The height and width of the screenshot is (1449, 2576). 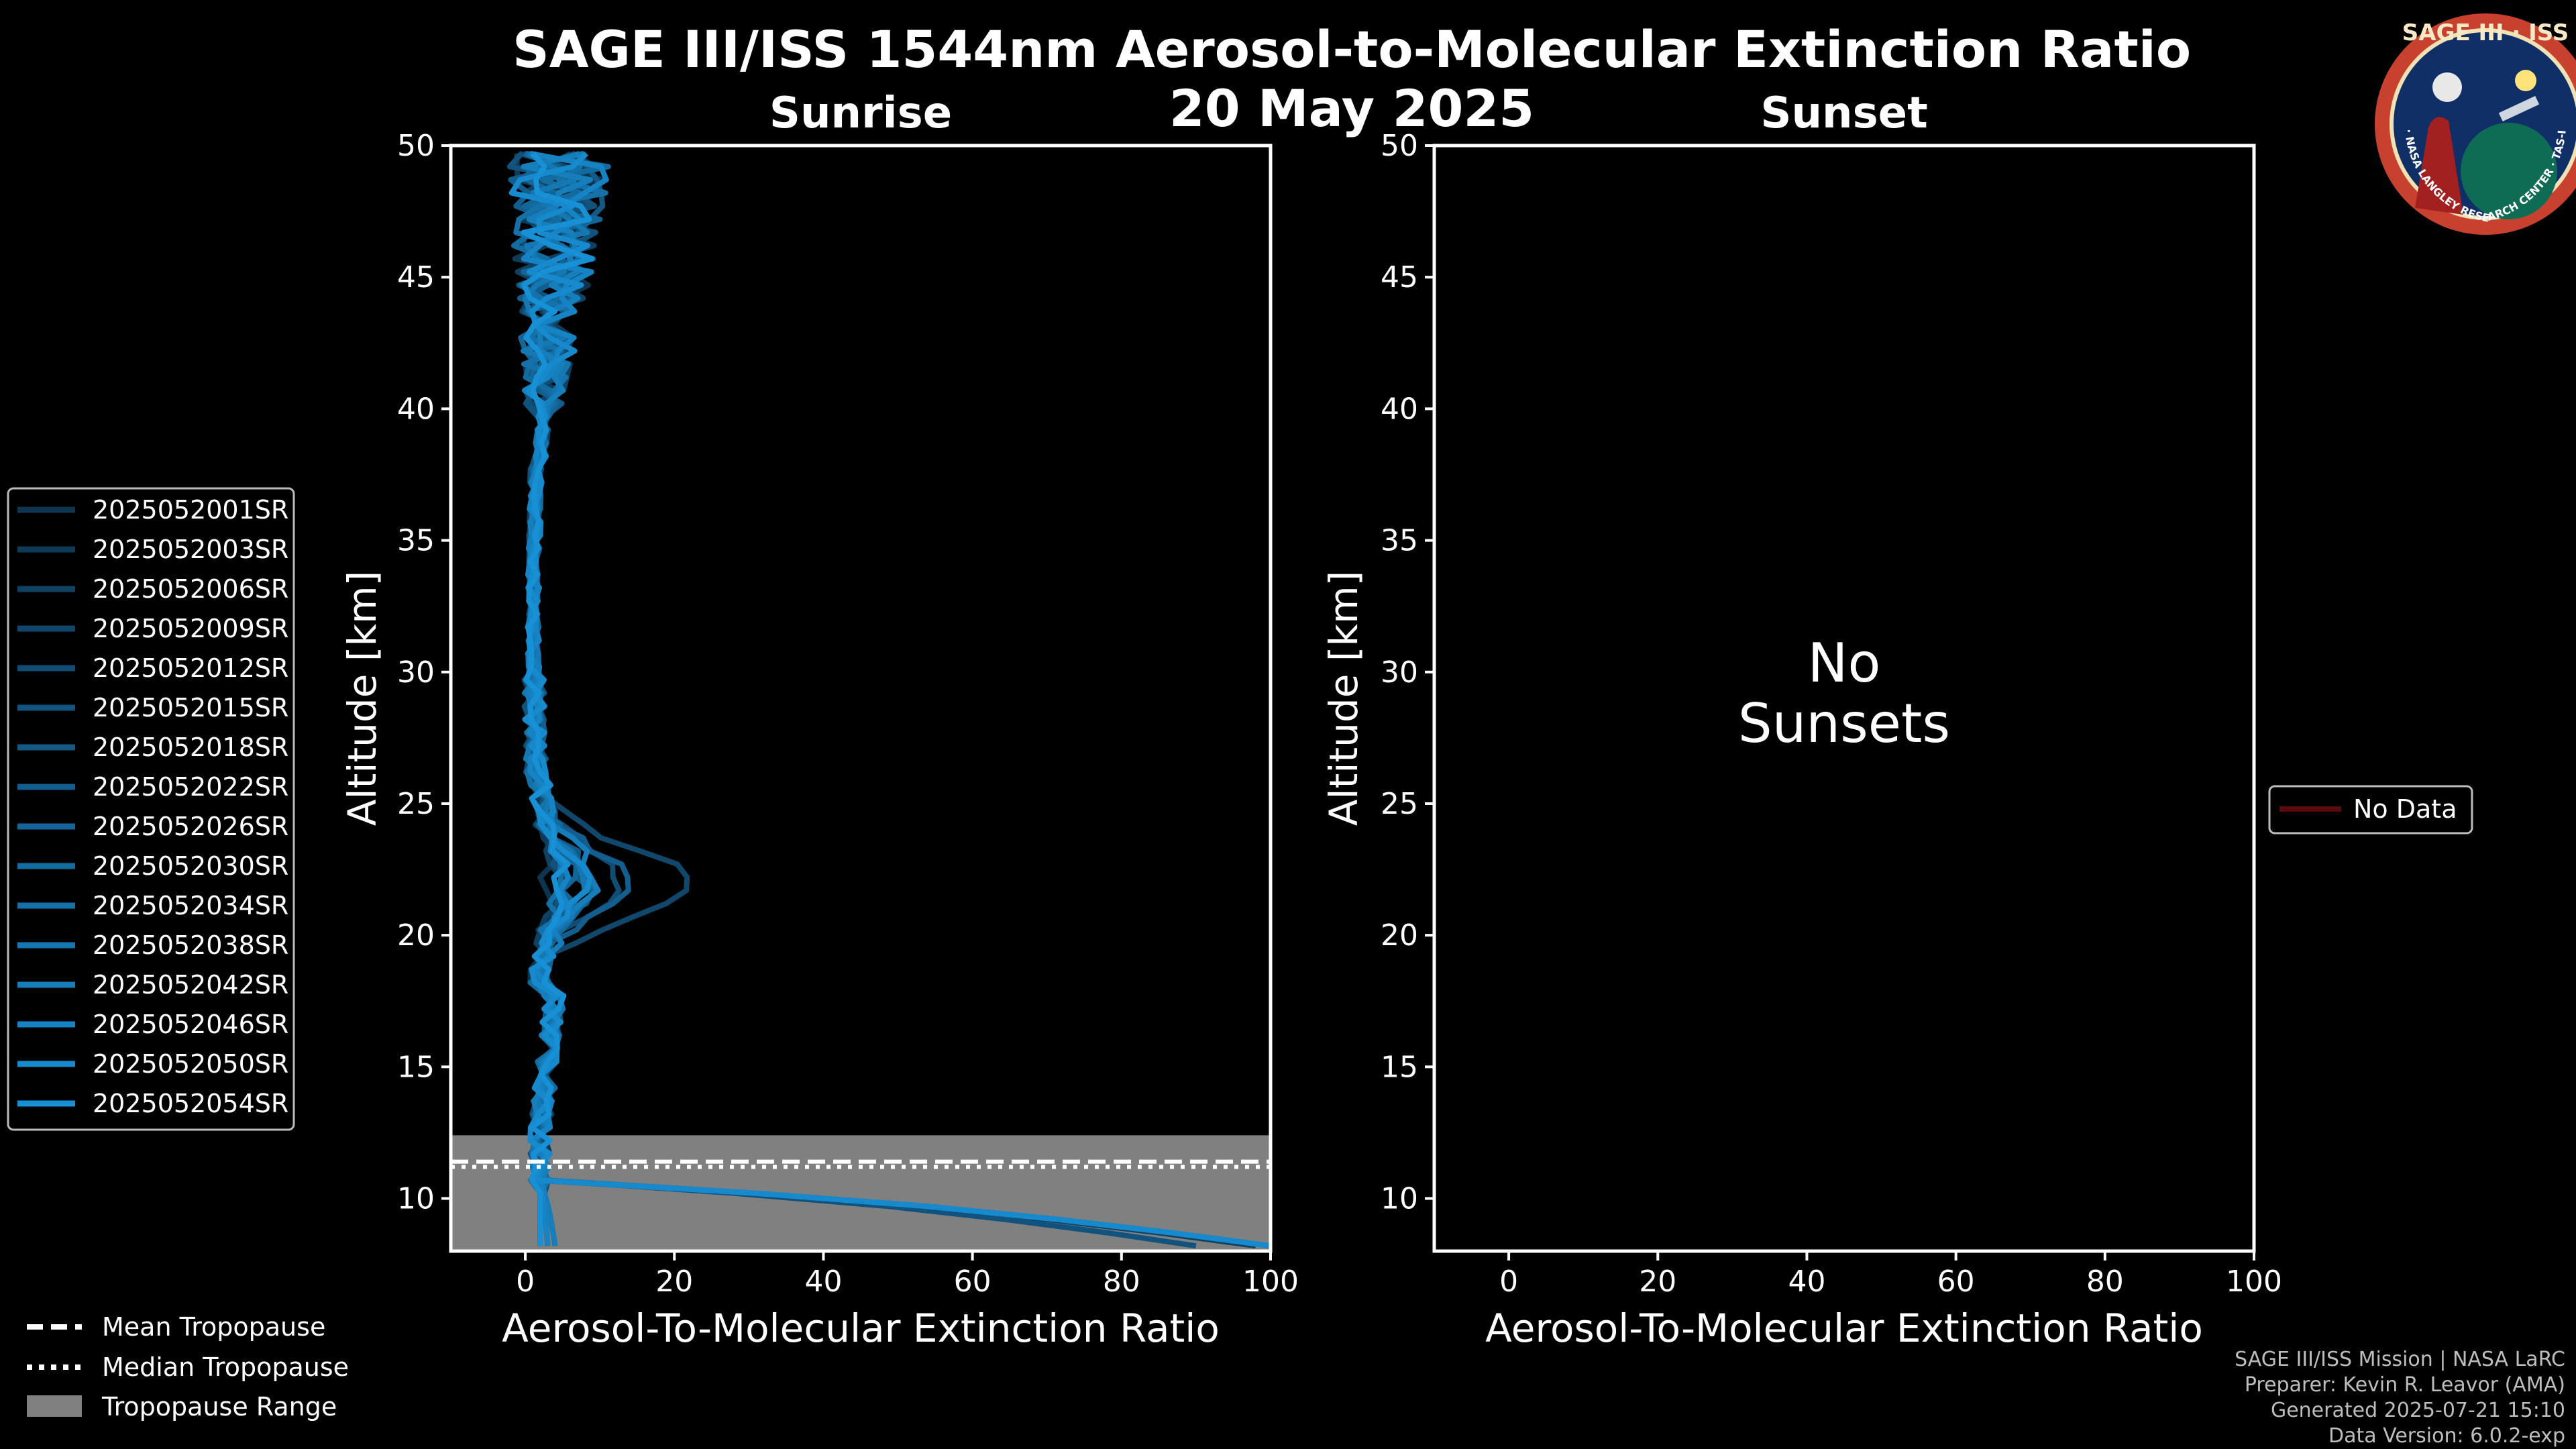 I want to click on legend-label-2025052034SR: 2025052034SR, so click(x=190, y=905).